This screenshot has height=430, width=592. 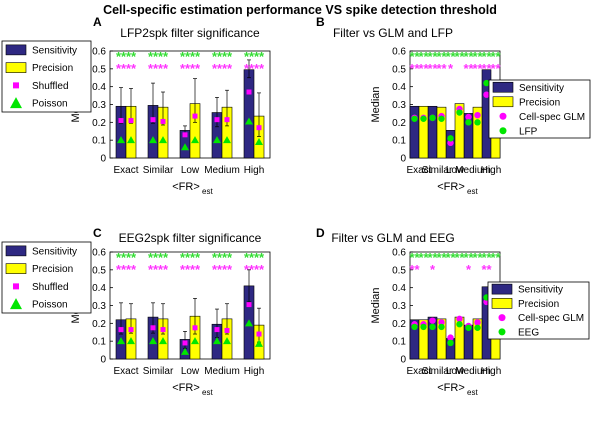 What do you see at coordinates (97, 233) in the screenshot?
I see `panel-letter: C` at bounding box center [97, 233].